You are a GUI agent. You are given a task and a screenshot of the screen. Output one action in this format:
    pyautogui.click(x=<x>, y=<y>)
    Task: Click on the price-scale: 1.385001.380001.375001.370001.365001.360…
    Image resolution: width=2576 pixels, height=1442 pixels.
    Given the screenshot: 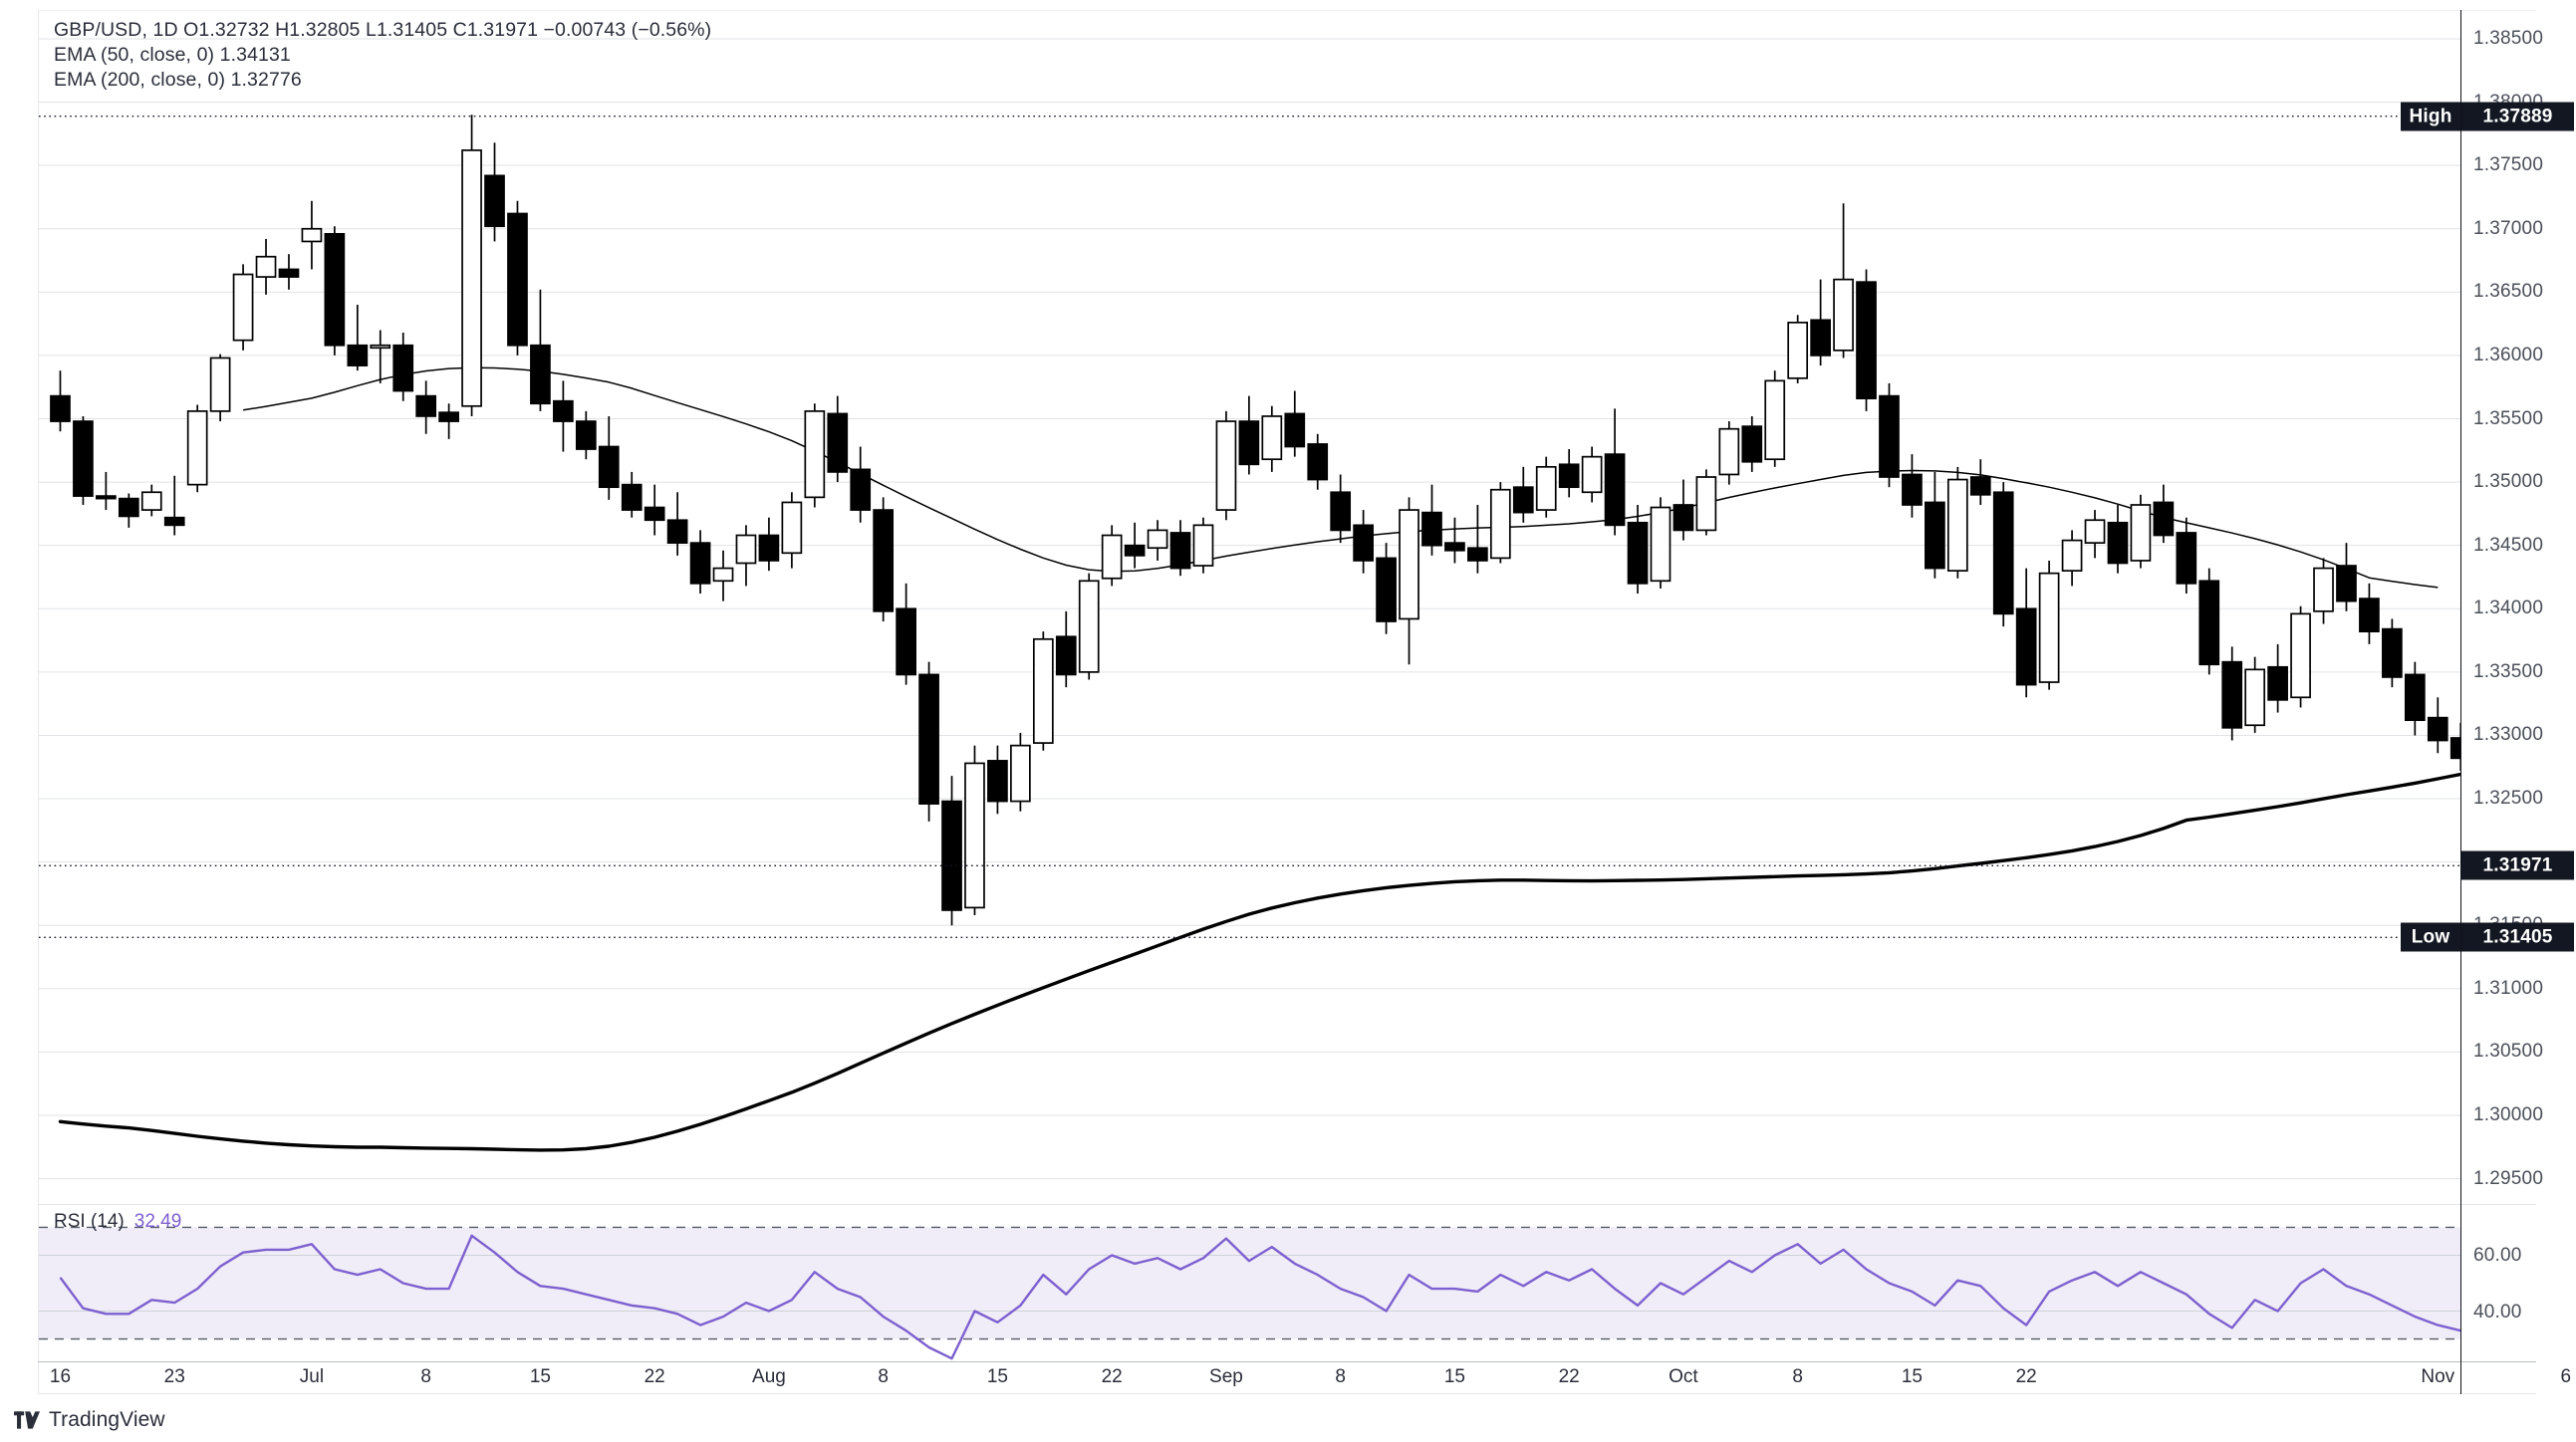 What is the action you would take?
    pyautogui.click(x=2518, y=607)
    